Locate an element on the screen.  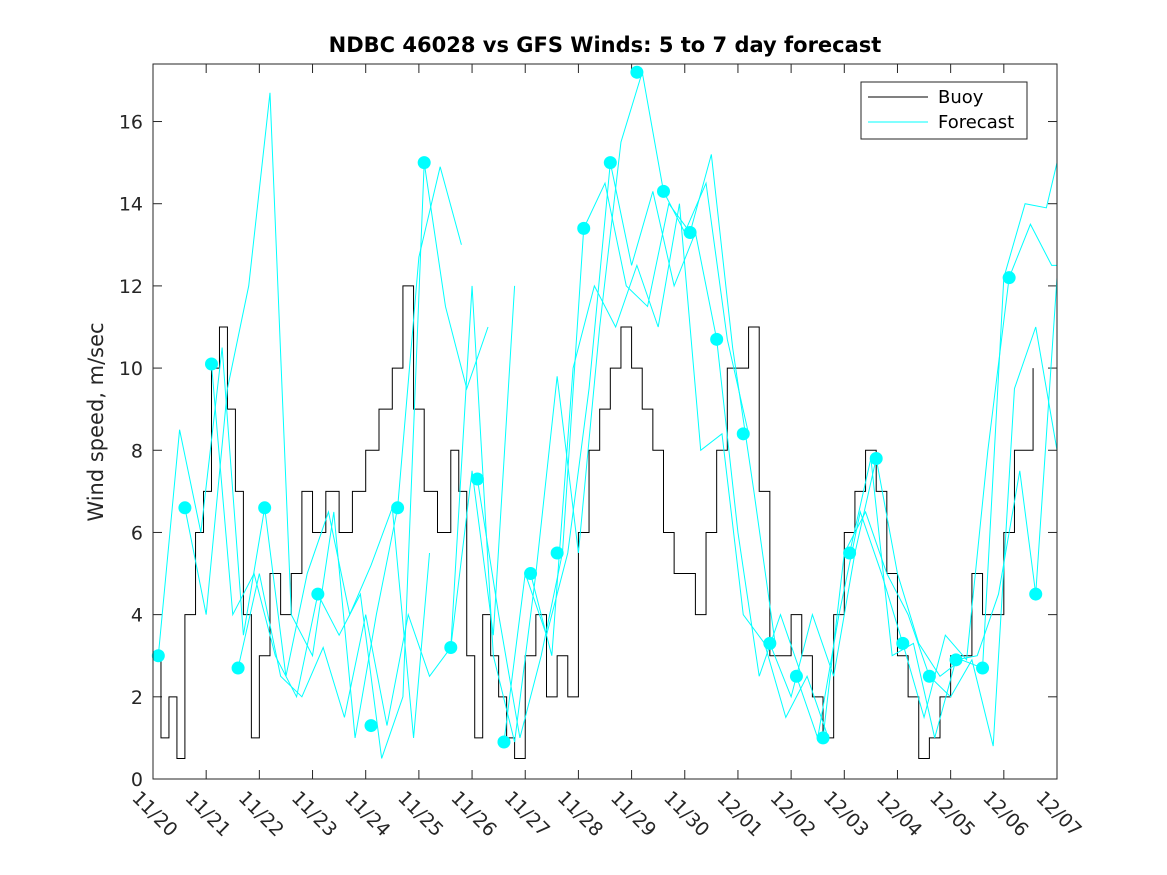
legend: Buoy Forecast is located at coordinates (944, 110).